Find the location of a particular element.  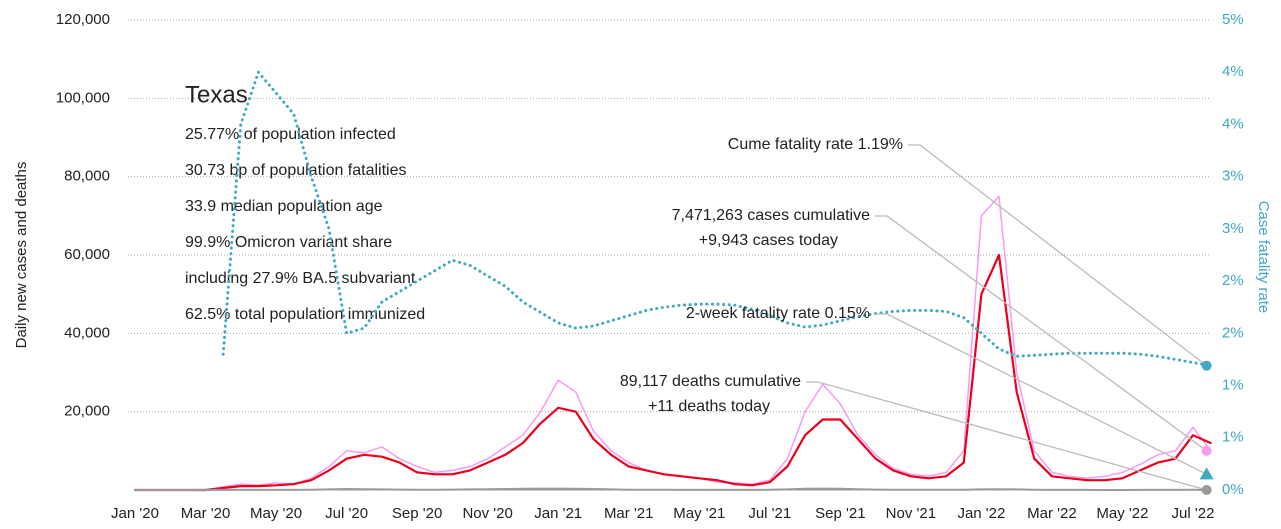

x-tick-label: Jan '21 is located at coordinates (558, 513).